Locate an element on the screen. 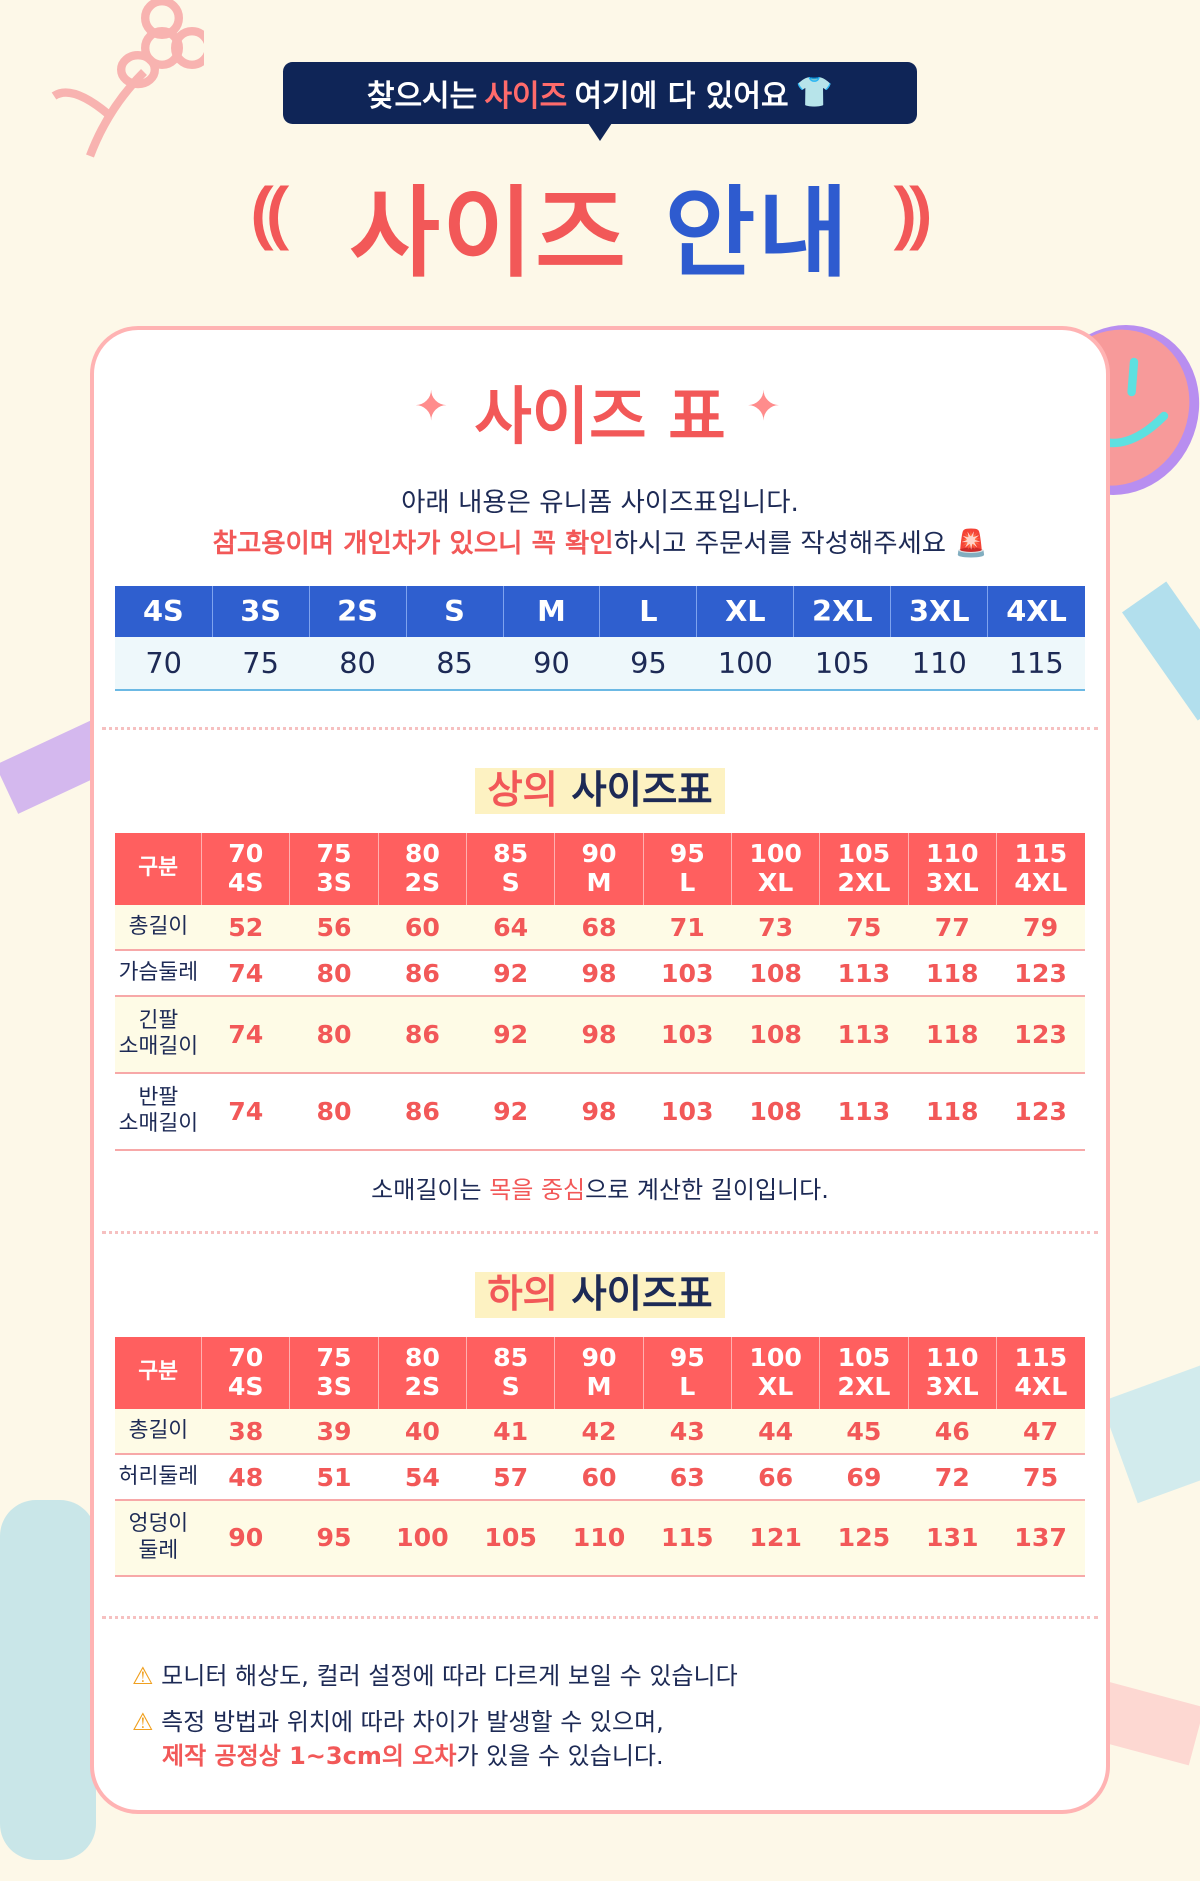 The height and width of the screenshot is (1881, 1200). siren-icon: 🚨 is located at coordinates (971, 543).